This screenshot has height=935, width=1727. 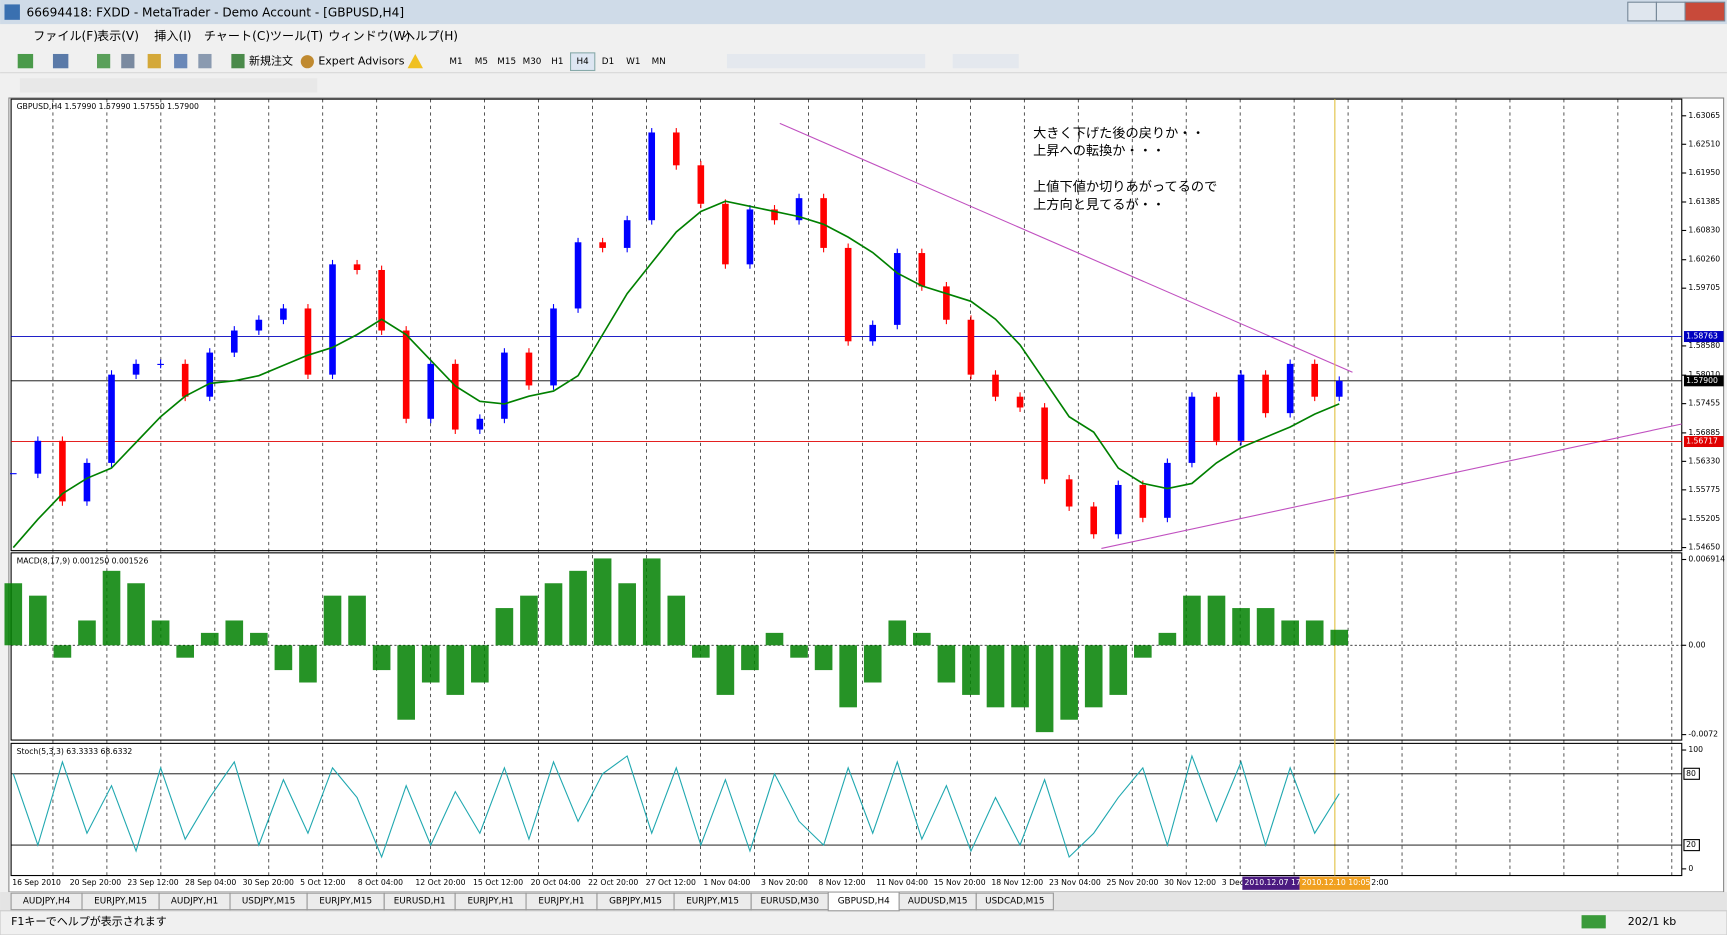 What do you see at coordinates (1670, 11) in the screenshot?
I see `maximize-button` at bounding box center [1670, 11].